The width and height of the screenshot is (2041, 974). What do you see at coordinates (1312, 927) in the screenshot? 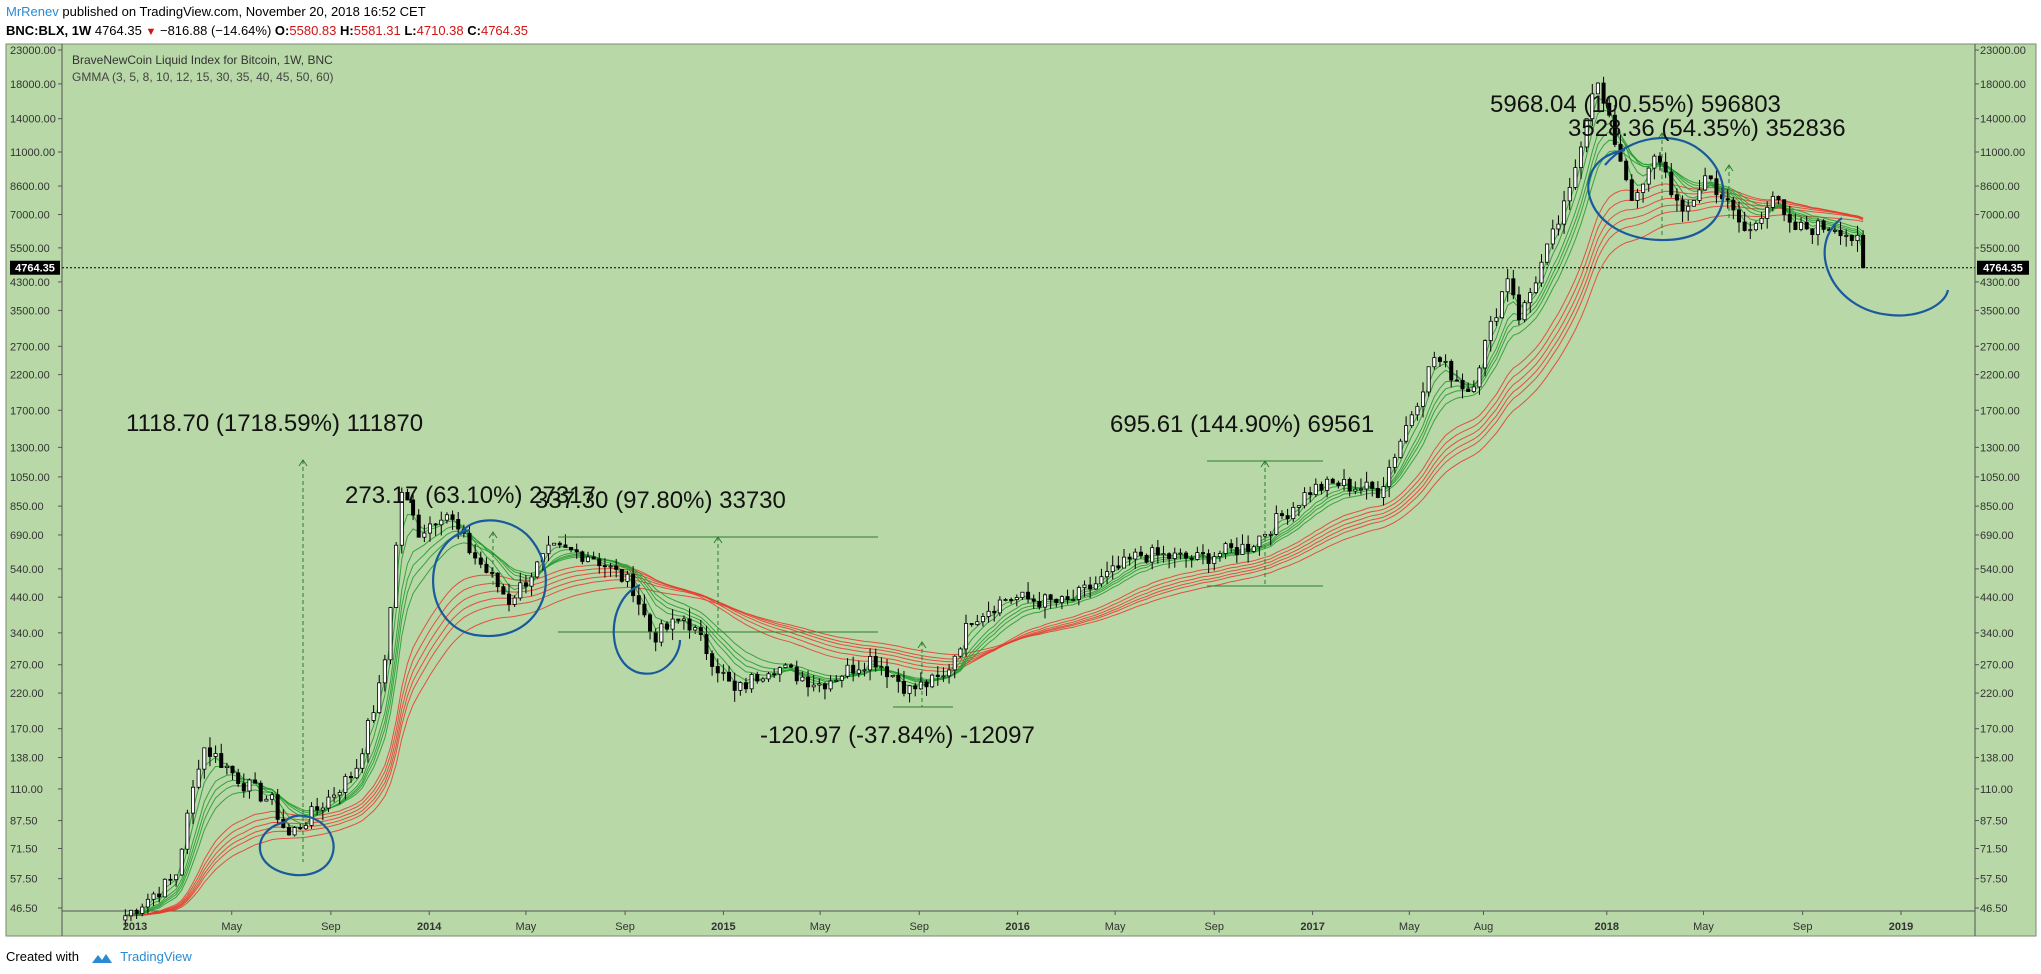
I see `x-tick-label: 2017` at bounding box center [1312, 927].